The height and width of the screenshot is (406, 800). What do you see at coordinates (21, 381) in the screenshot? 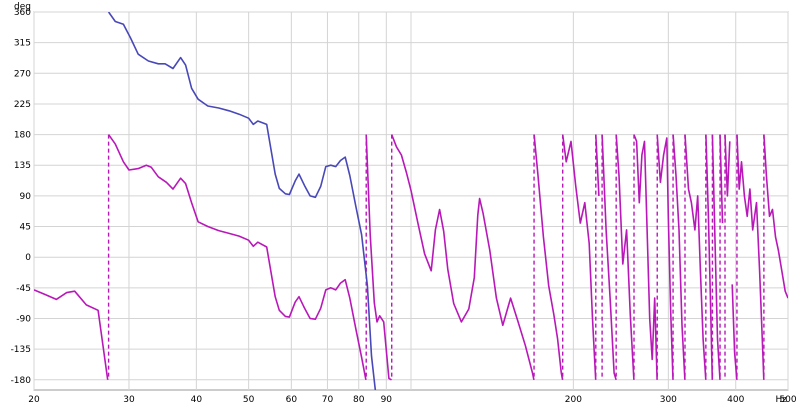
I see `y-tick-label: -180` at bounding box center [21, 381].